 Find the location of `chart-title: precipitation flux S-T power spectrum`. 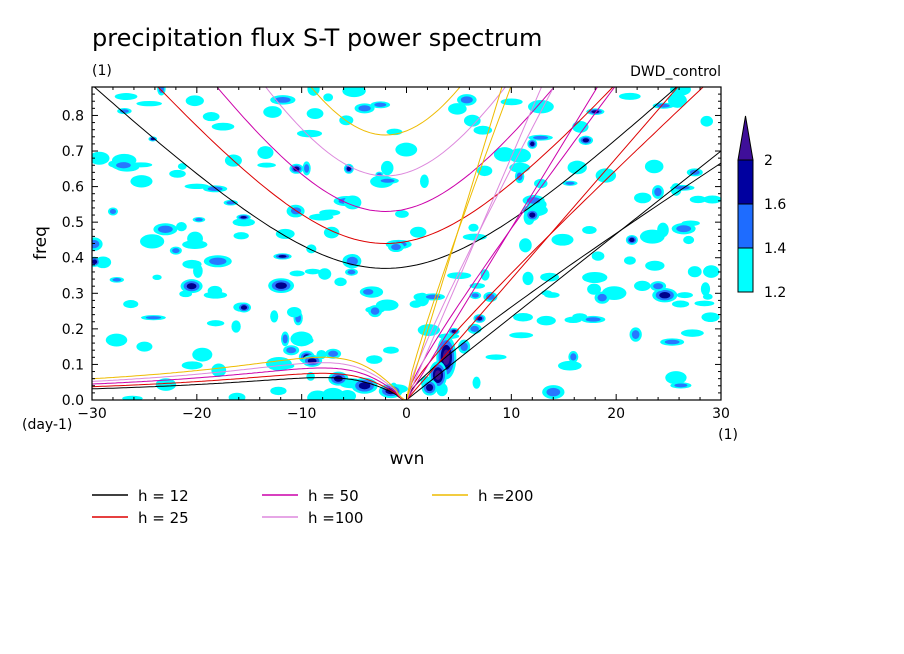

chart-title: precipitation flux S-T power spectrum is located at coordinates (317, 38).